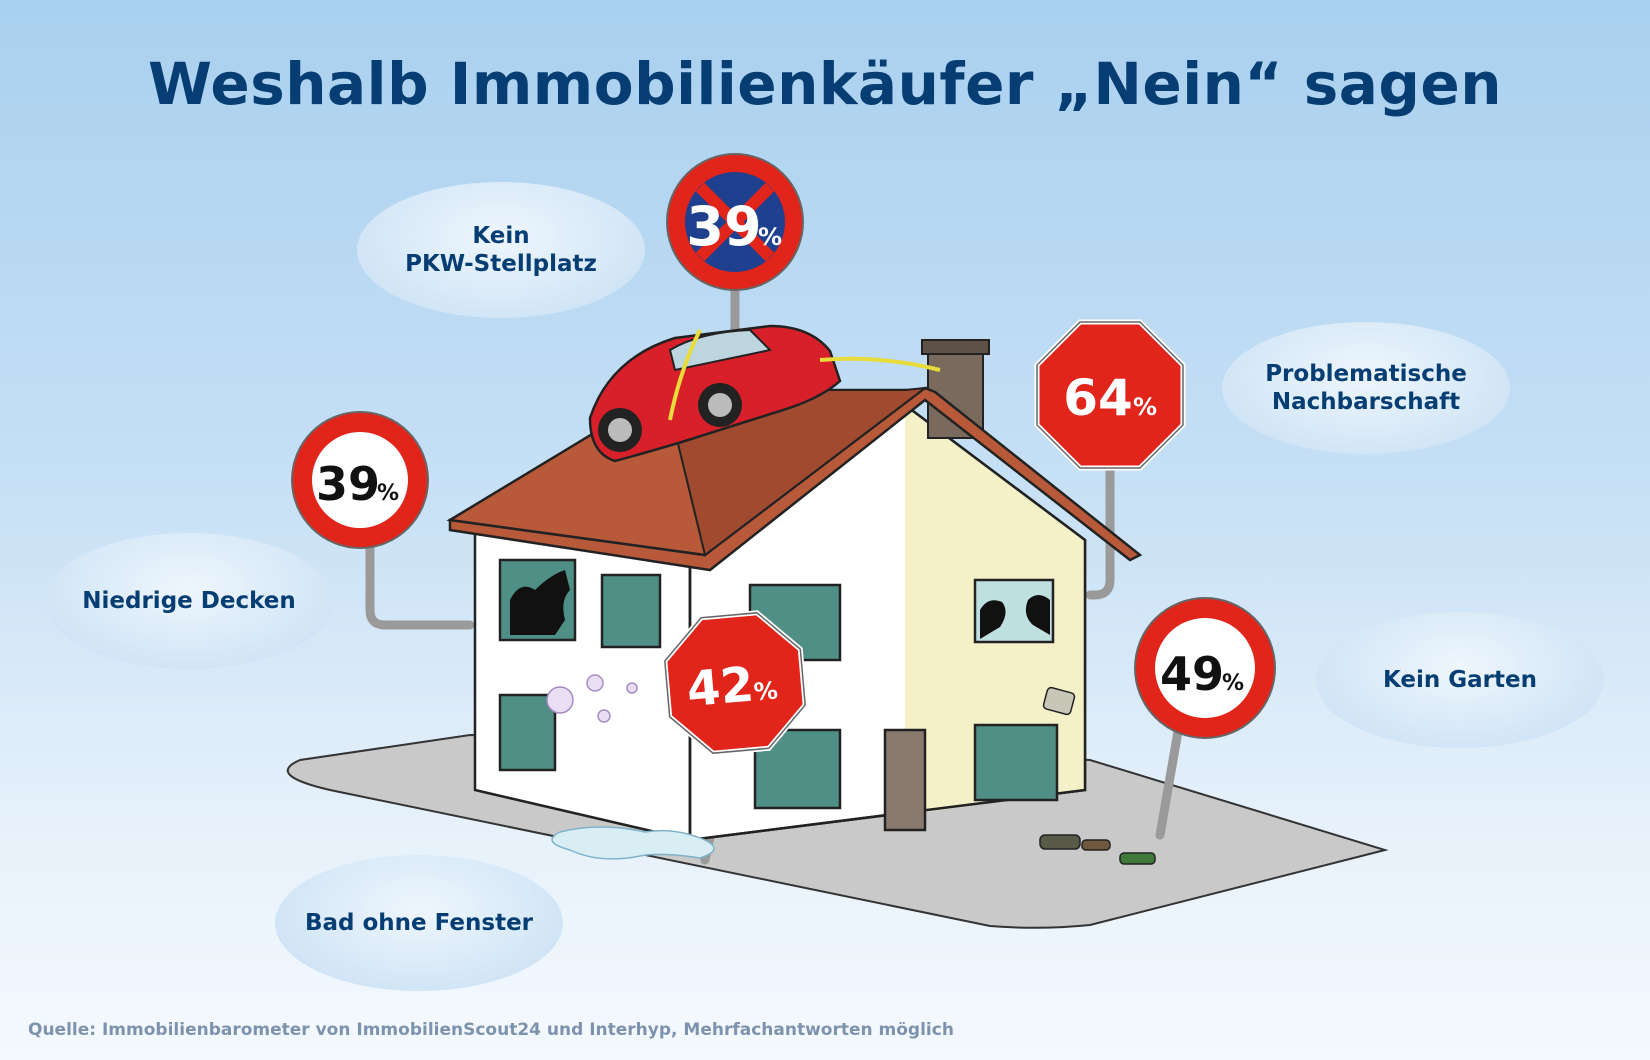 Image resolution: width=1650 pixels, height=1060 pixels. I want to click on sign-stop-neighbourhood: 64 %, so click(1110, 395).